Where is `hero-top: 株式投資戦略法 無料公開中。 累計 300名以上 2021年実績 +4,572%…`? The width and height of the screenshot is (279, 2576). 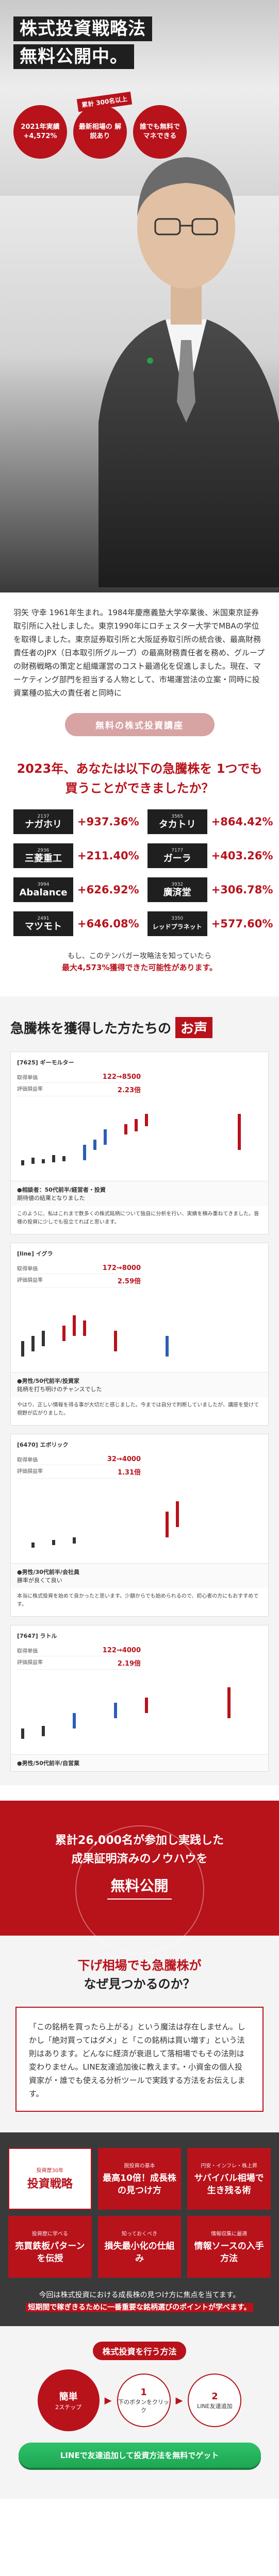 hero-top: 株式投資戦略法 無料公開中。 累計 300名以上 2021年実績 +4,572%… is located at coordinates (139, 98).